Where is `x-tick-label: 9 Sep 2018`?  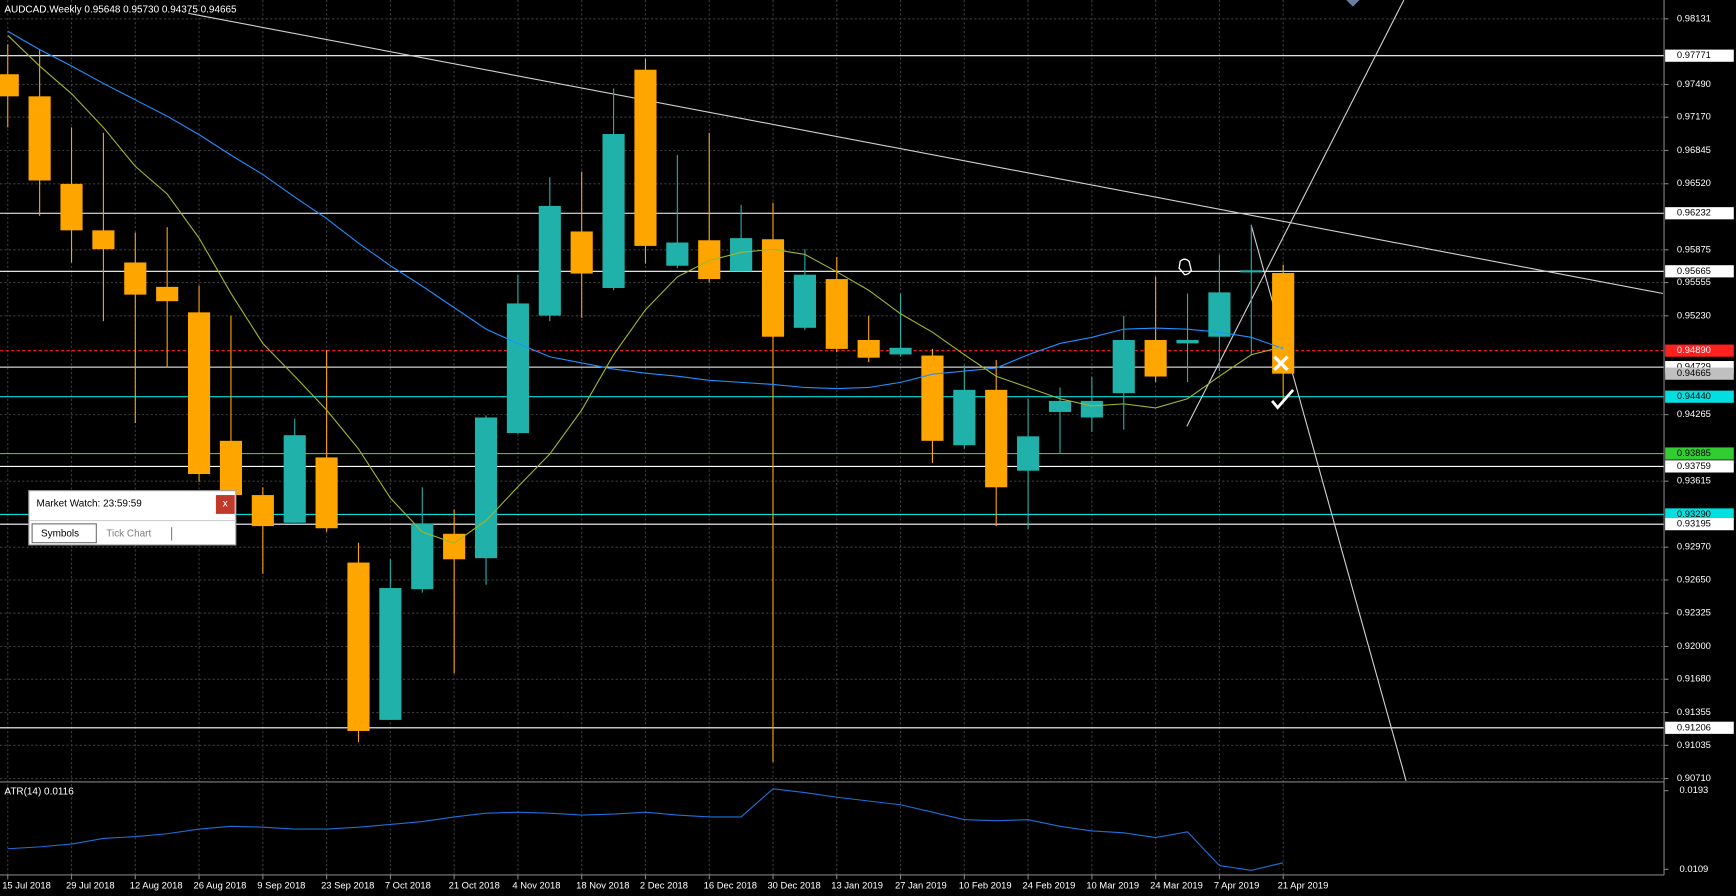 x-tick-label: 9 Sep 2018 is located at coordinates (281, 885).